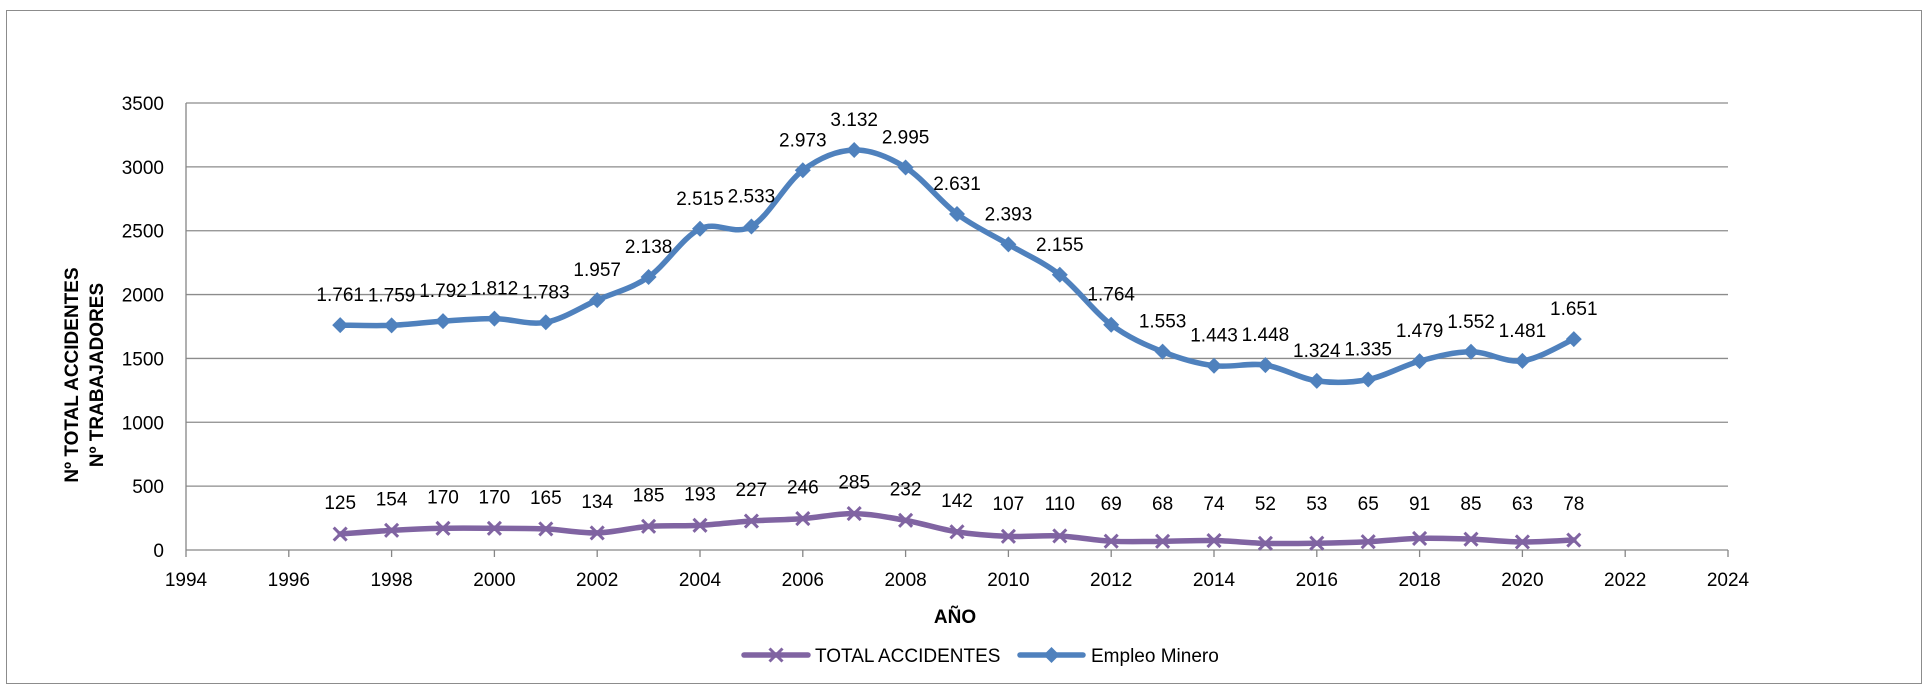 This screenshot has width=1930, height=687. Describe the element at coordinates (957, 184) in the screenshot. I see `data-label-empleo: 2.631` at that location.